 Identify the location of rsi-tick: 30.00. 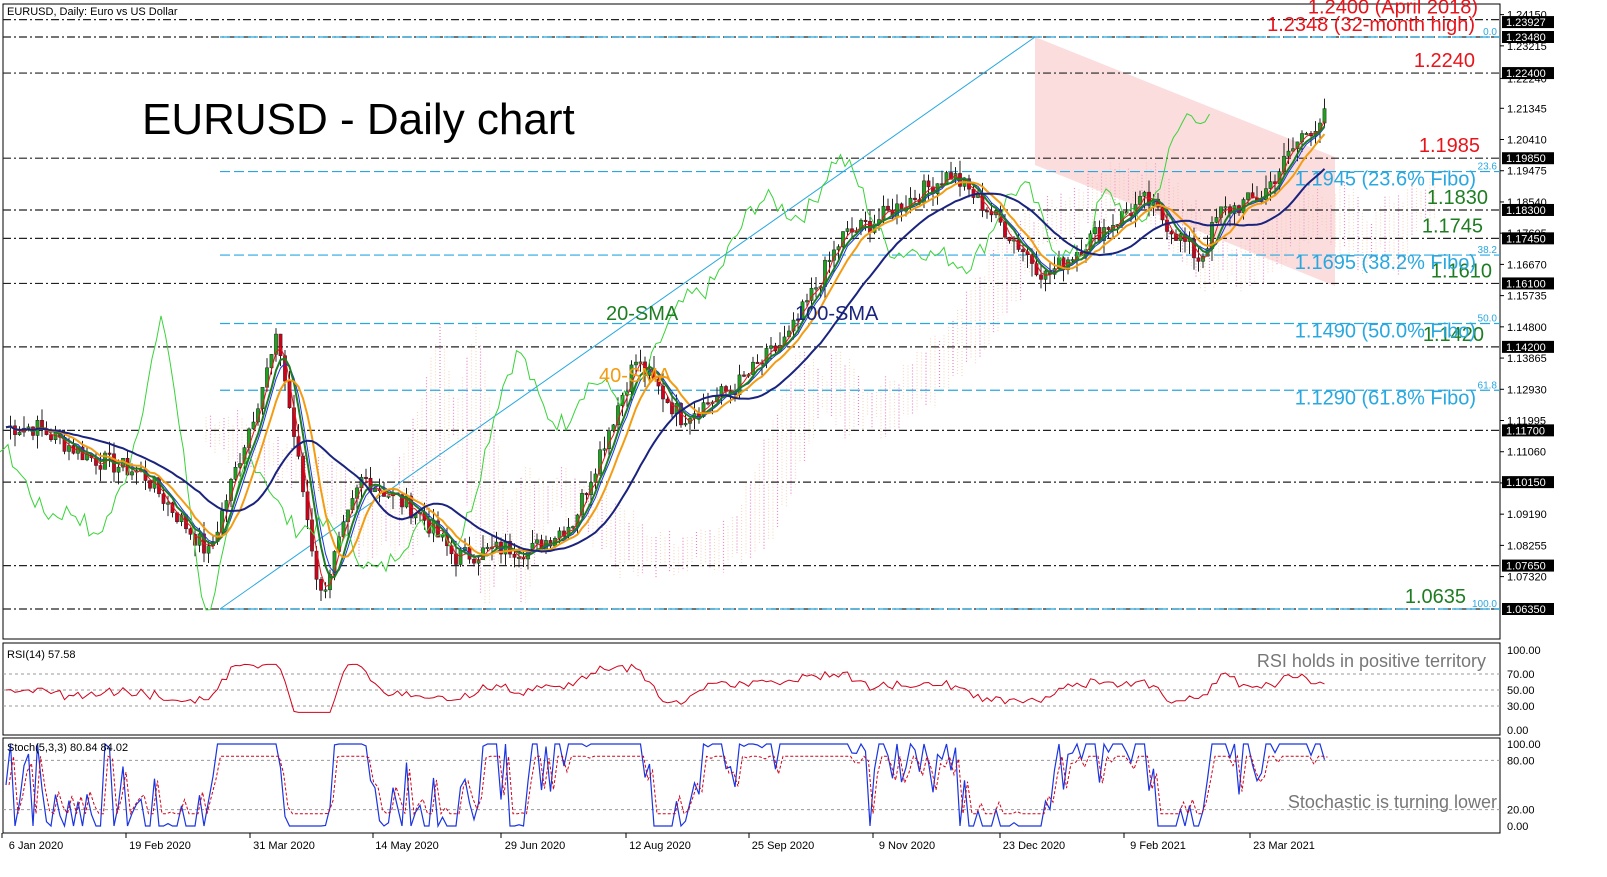
(1521, 707).